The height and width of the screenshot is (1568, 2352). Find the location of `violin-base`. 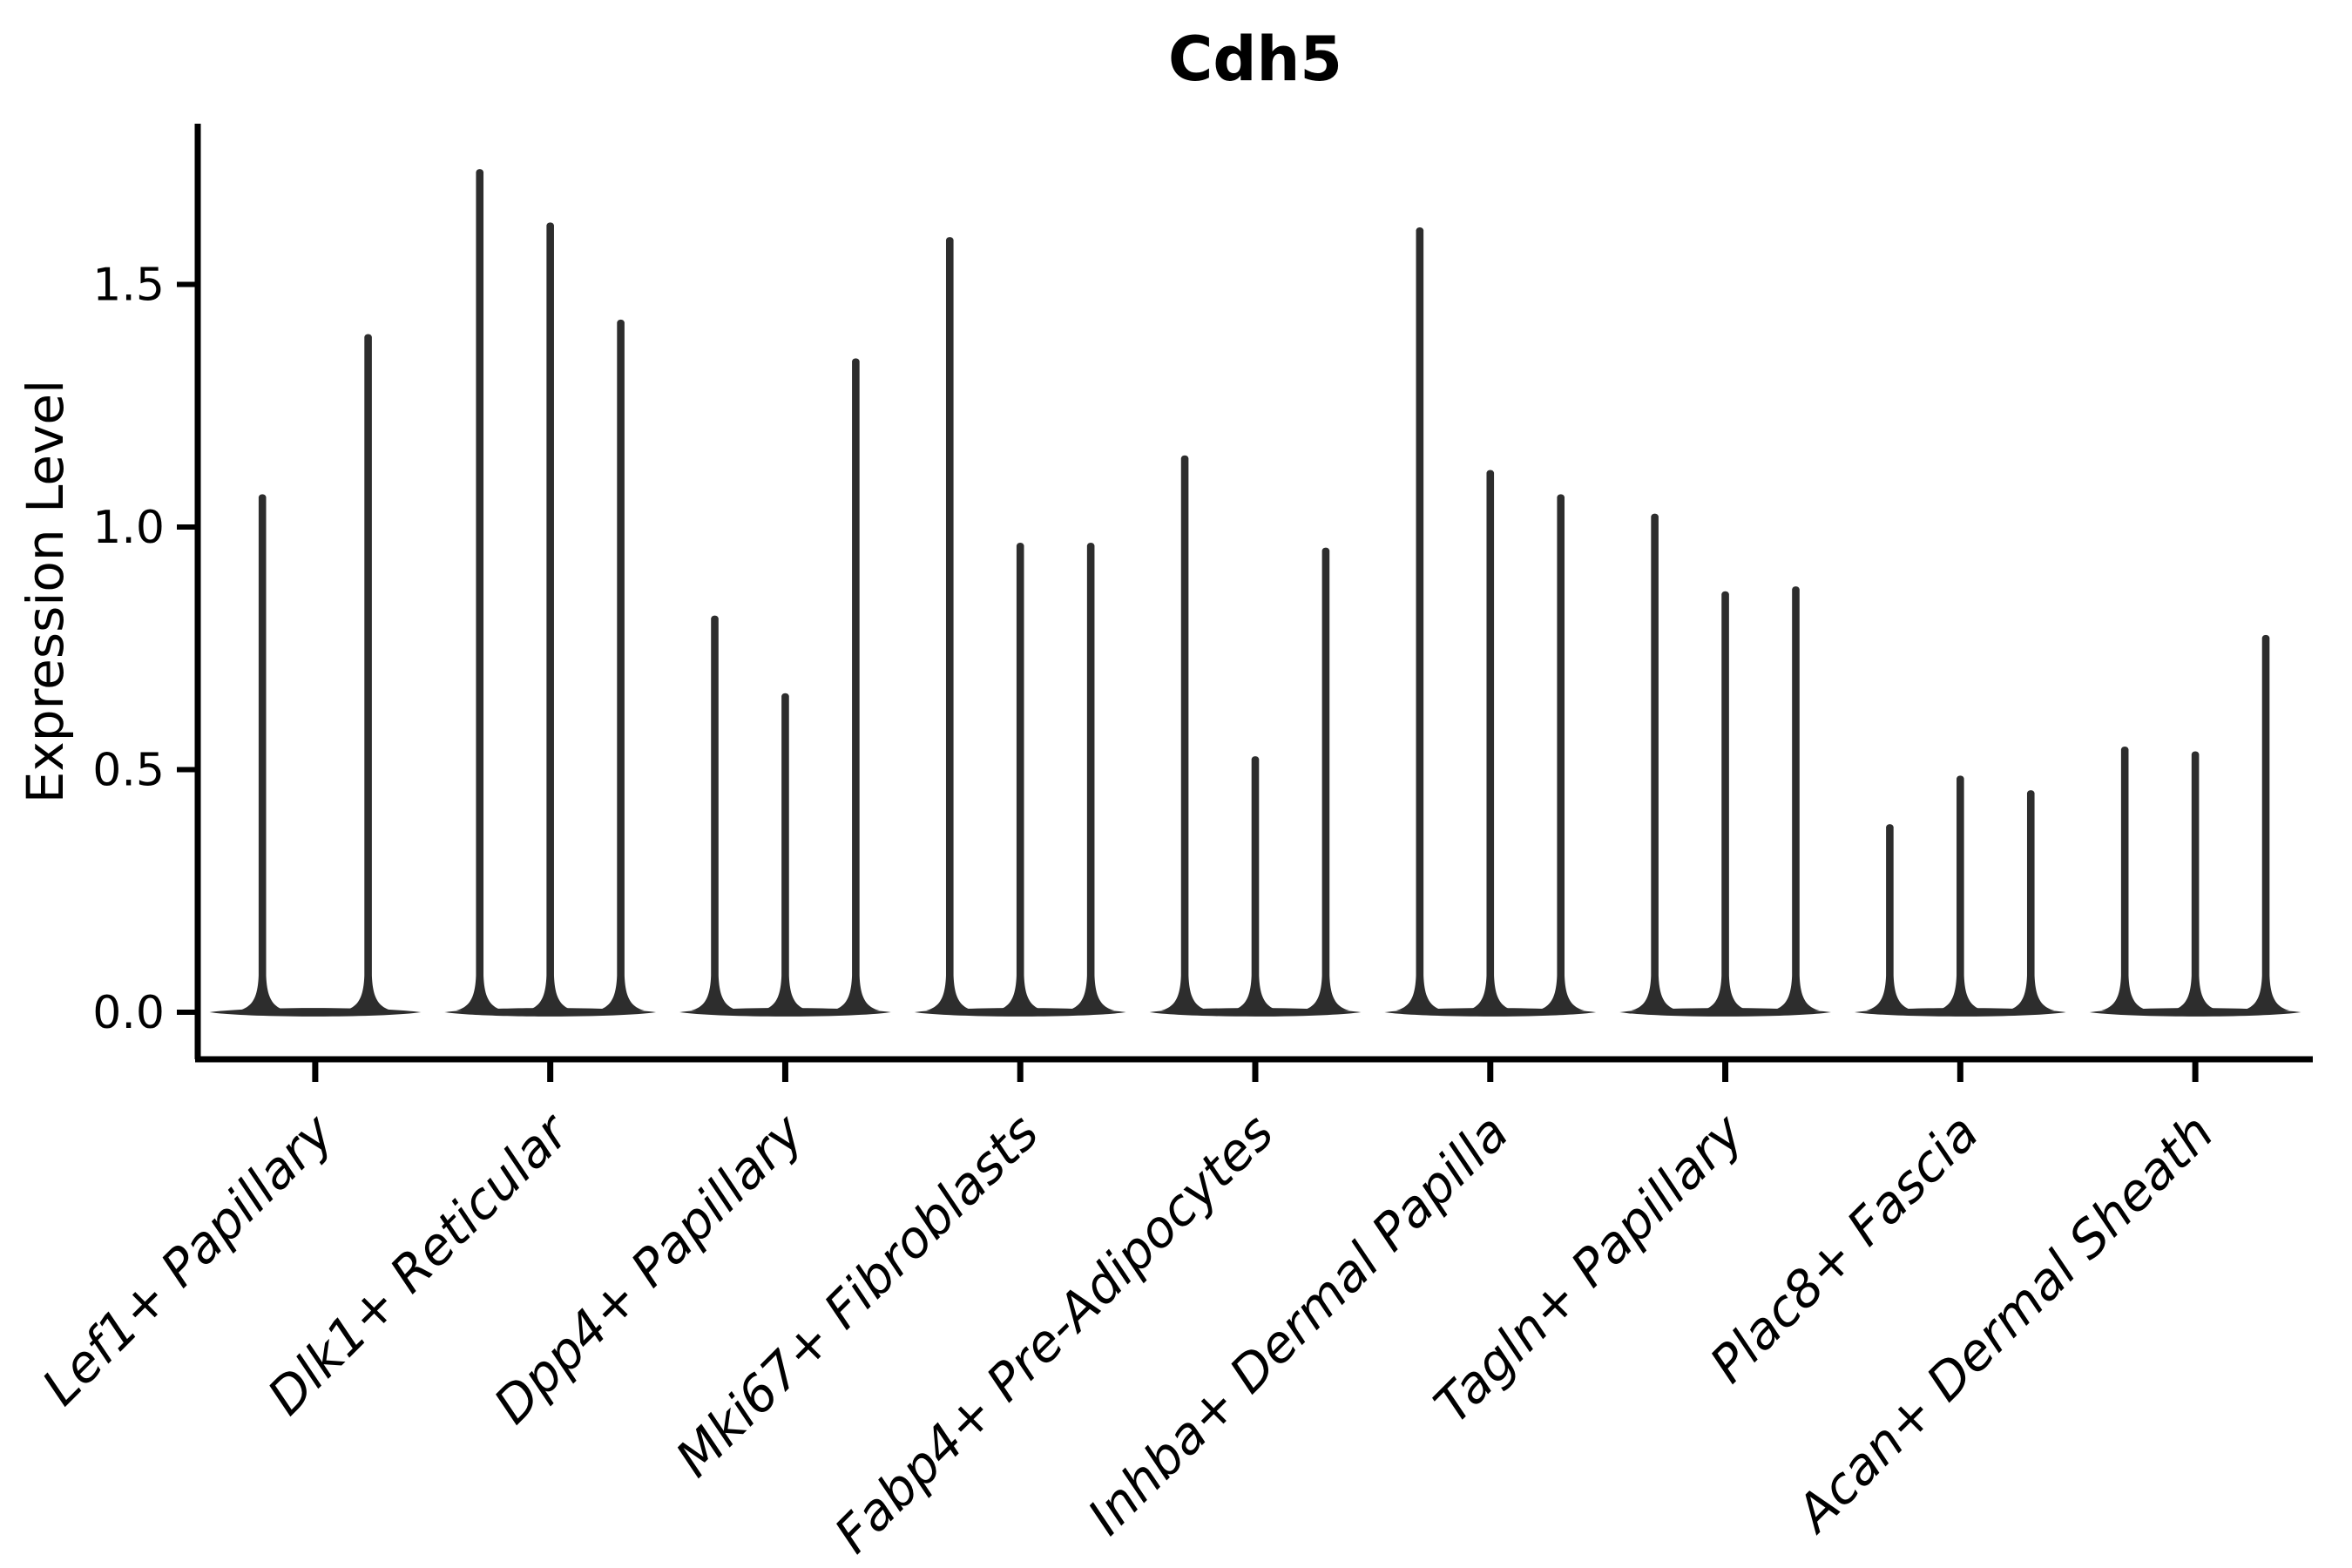

violin-base is located at coordinates (315, 1013).